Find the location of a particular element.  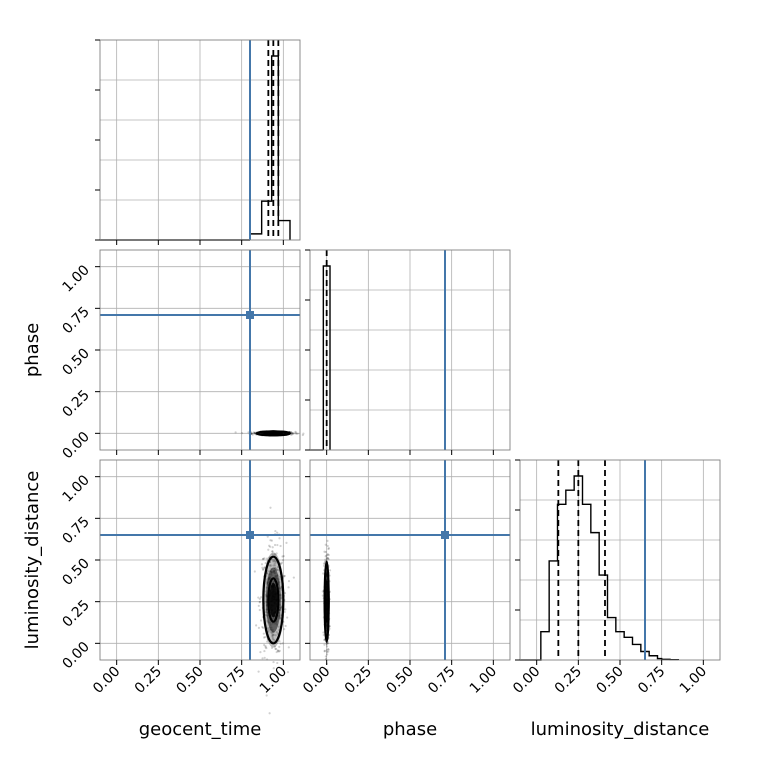

scatter-phase_vs_luminosity_distance is located at coordinates (326, 605).